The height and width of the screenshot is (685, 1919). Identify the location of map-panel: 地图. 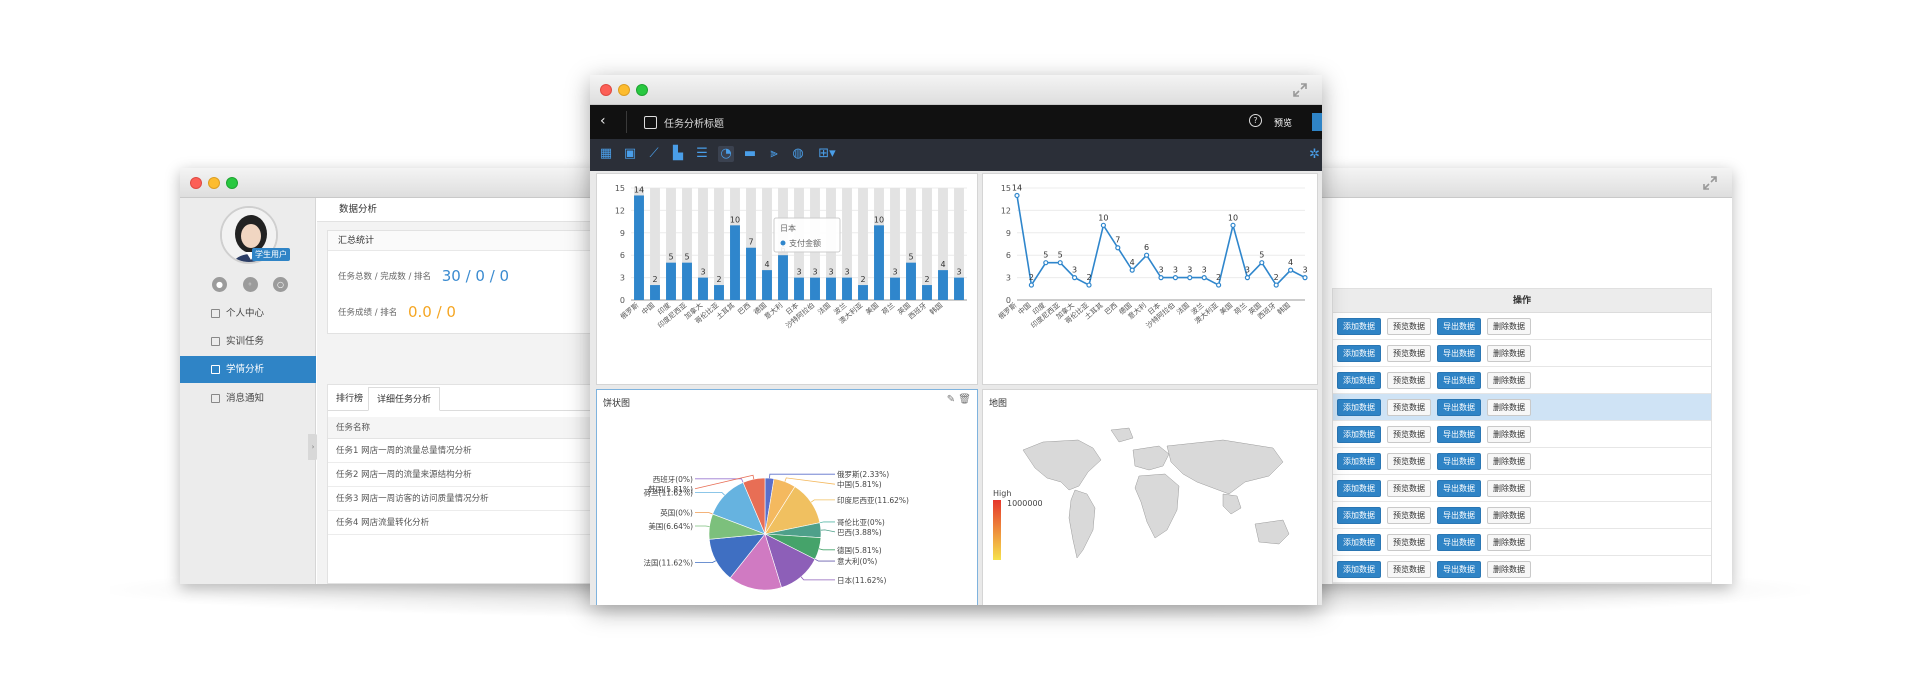
(1150, 497).